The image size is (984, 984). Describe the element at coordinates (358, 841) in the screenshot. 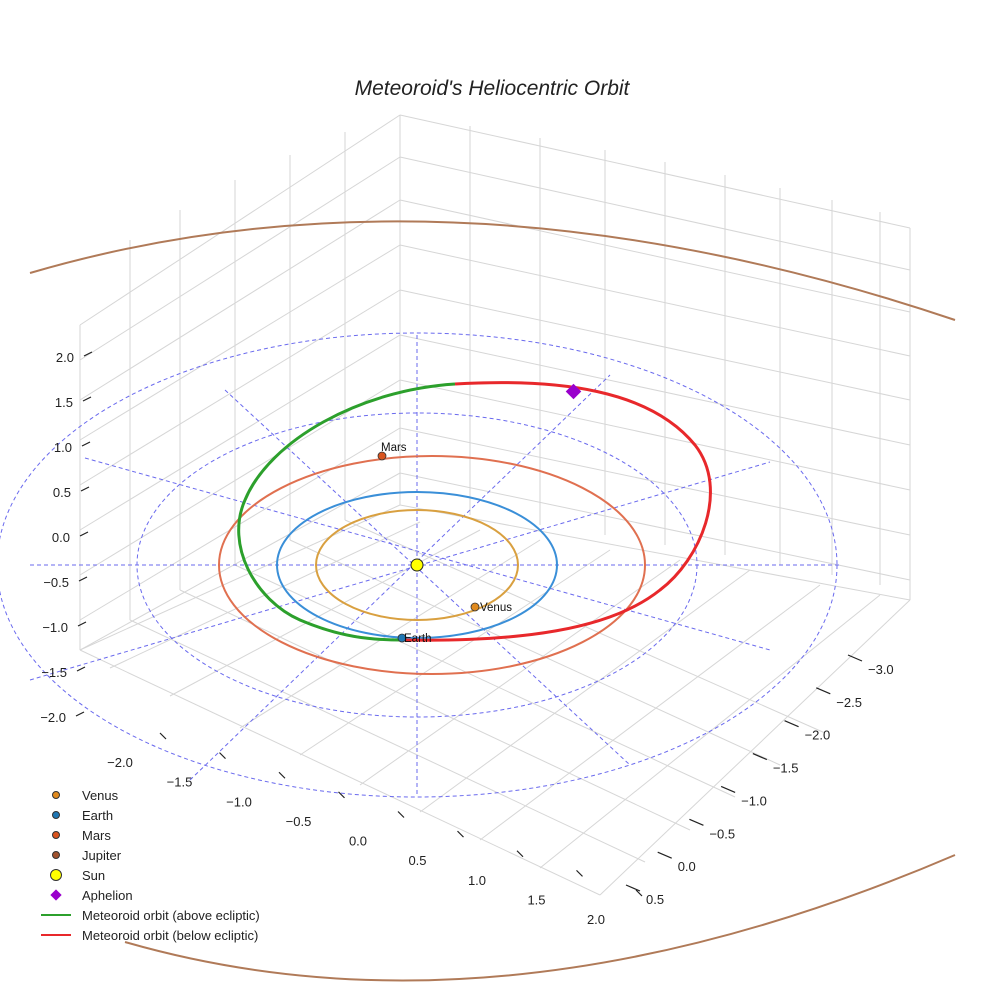

I see `x-tick-label: 0.0` at that location.